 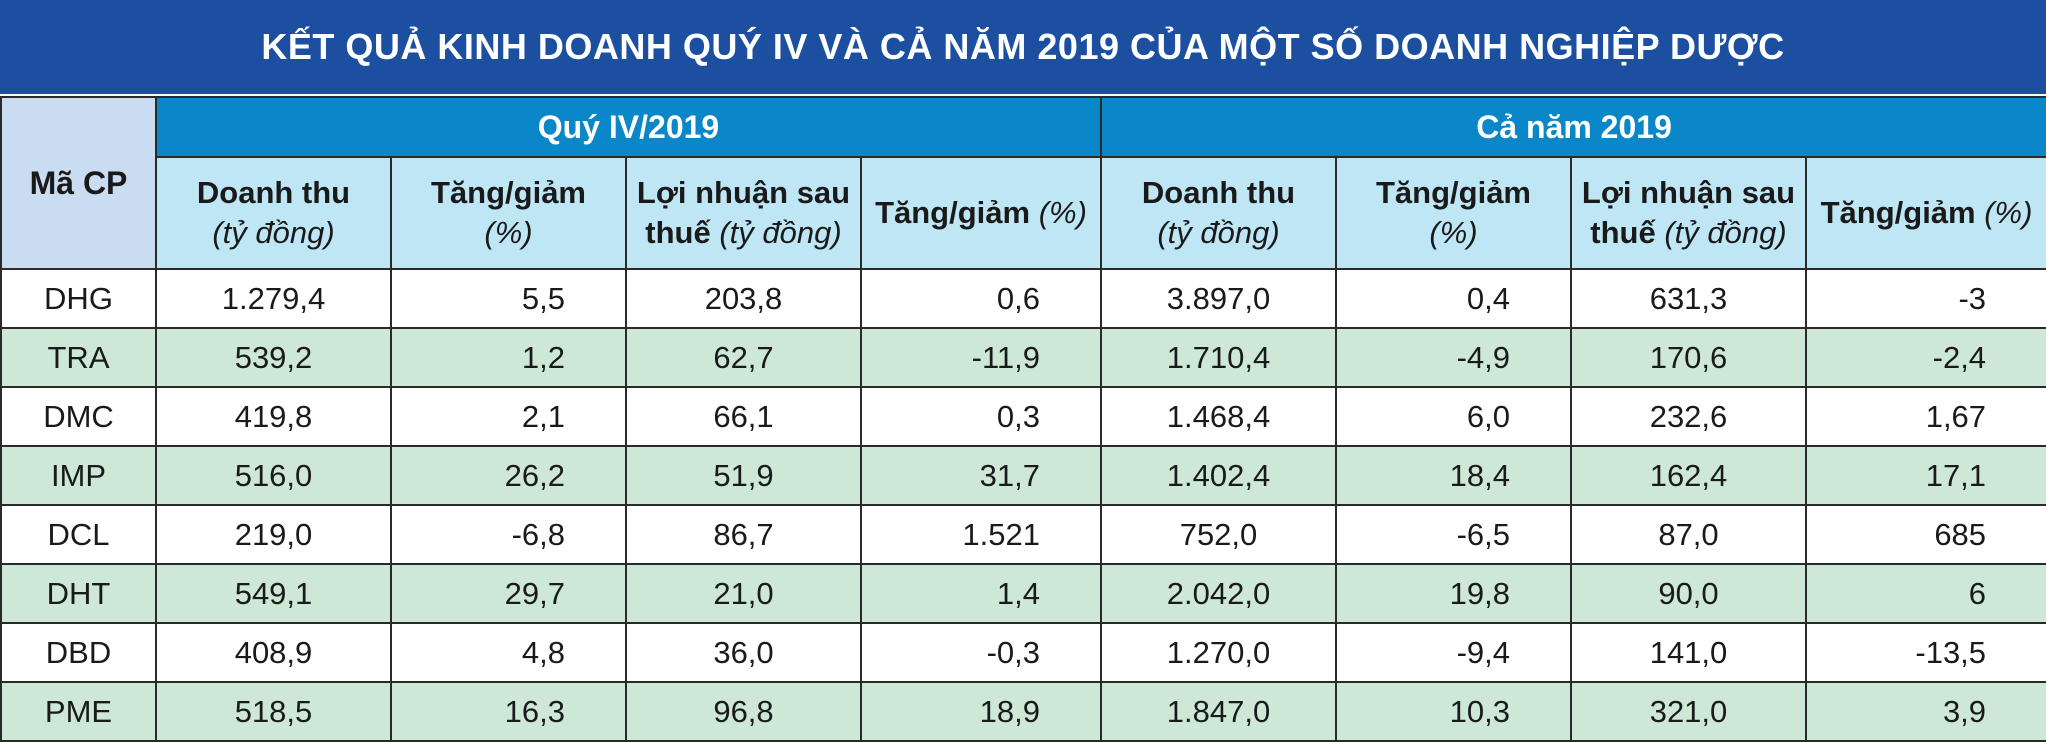 What do you see at coordinates (1925, 298) in the screenshot?
I see `cell-year-profit-change: -3` at bounding box center [1925, 298].